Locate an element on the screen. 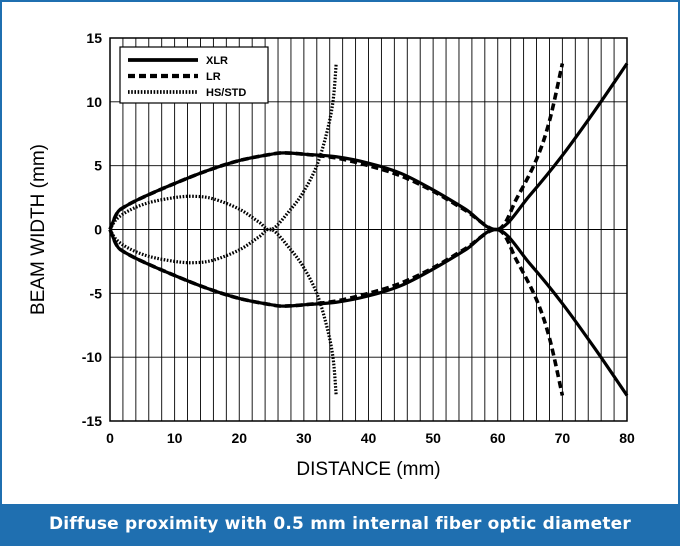 This screenshot has width=680, height=546. y-tick-label: -5 is located at coordinates (96, 293).